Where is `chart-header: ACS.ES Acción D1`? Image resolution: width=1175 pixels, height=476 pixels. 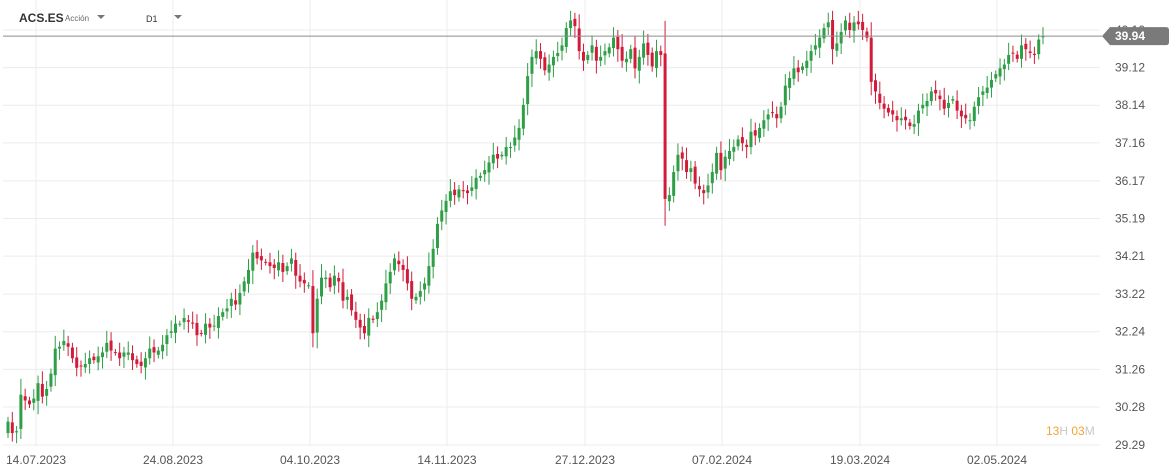
chart-header: ACS.ES Acción D1 is located at coordinates (550, 18).